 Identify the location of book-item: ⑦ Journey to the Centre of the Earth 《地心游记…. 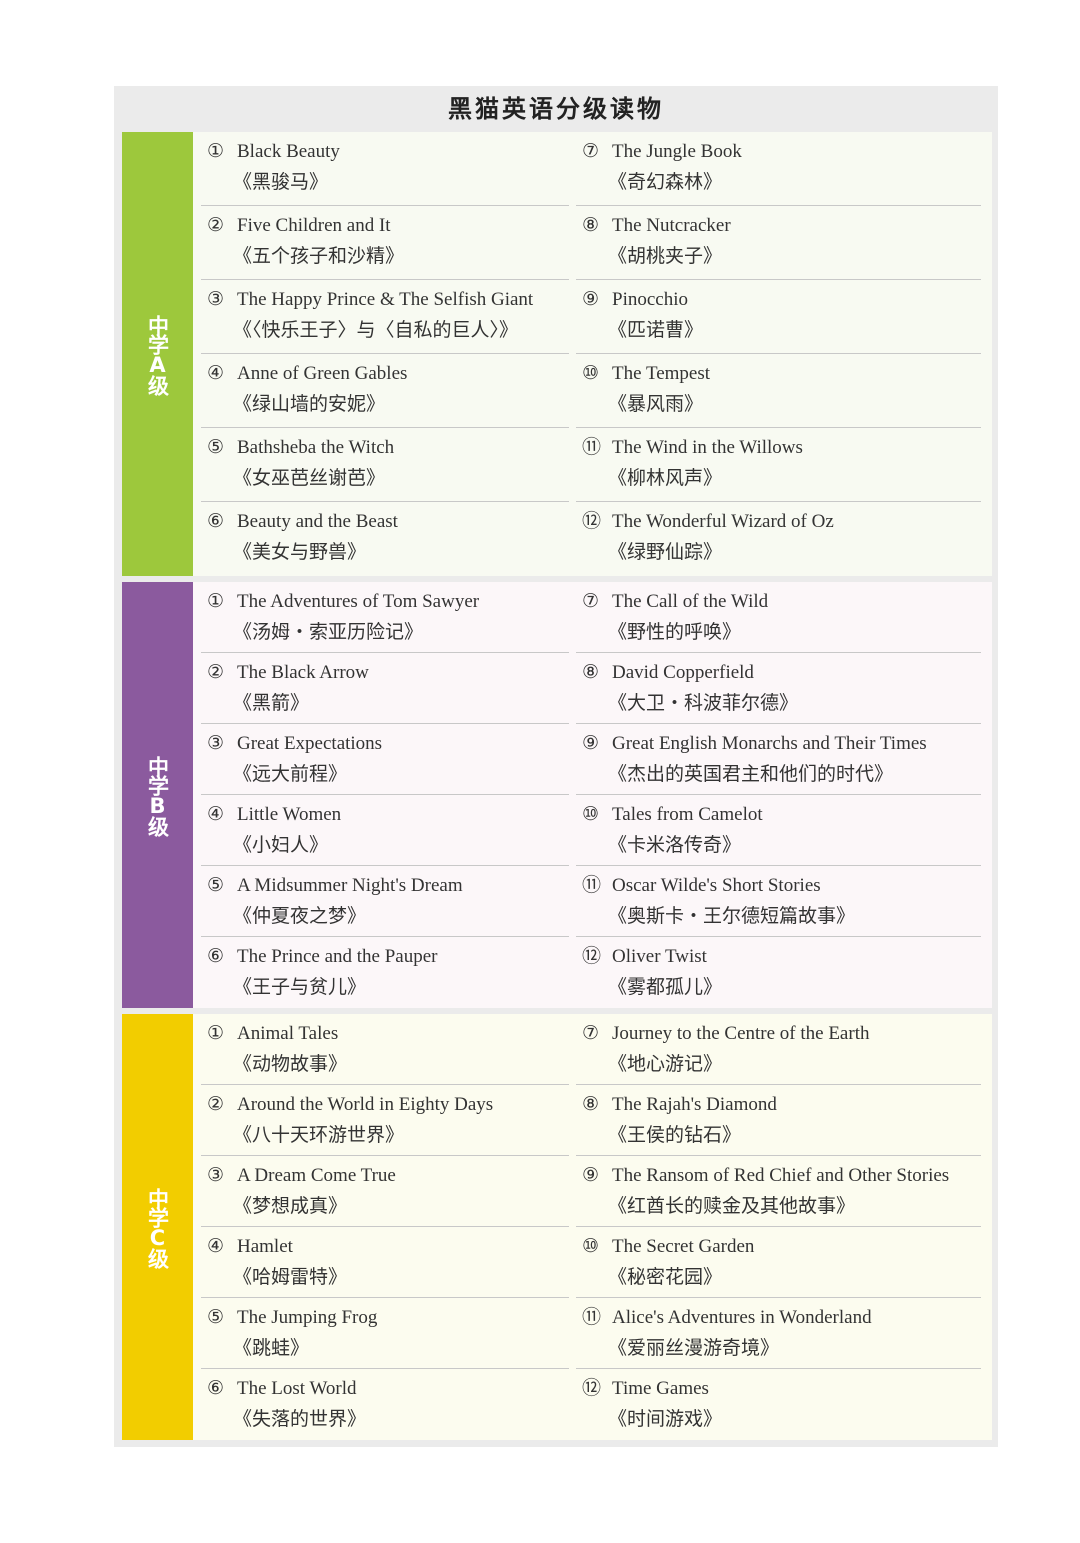
(778, 1049).